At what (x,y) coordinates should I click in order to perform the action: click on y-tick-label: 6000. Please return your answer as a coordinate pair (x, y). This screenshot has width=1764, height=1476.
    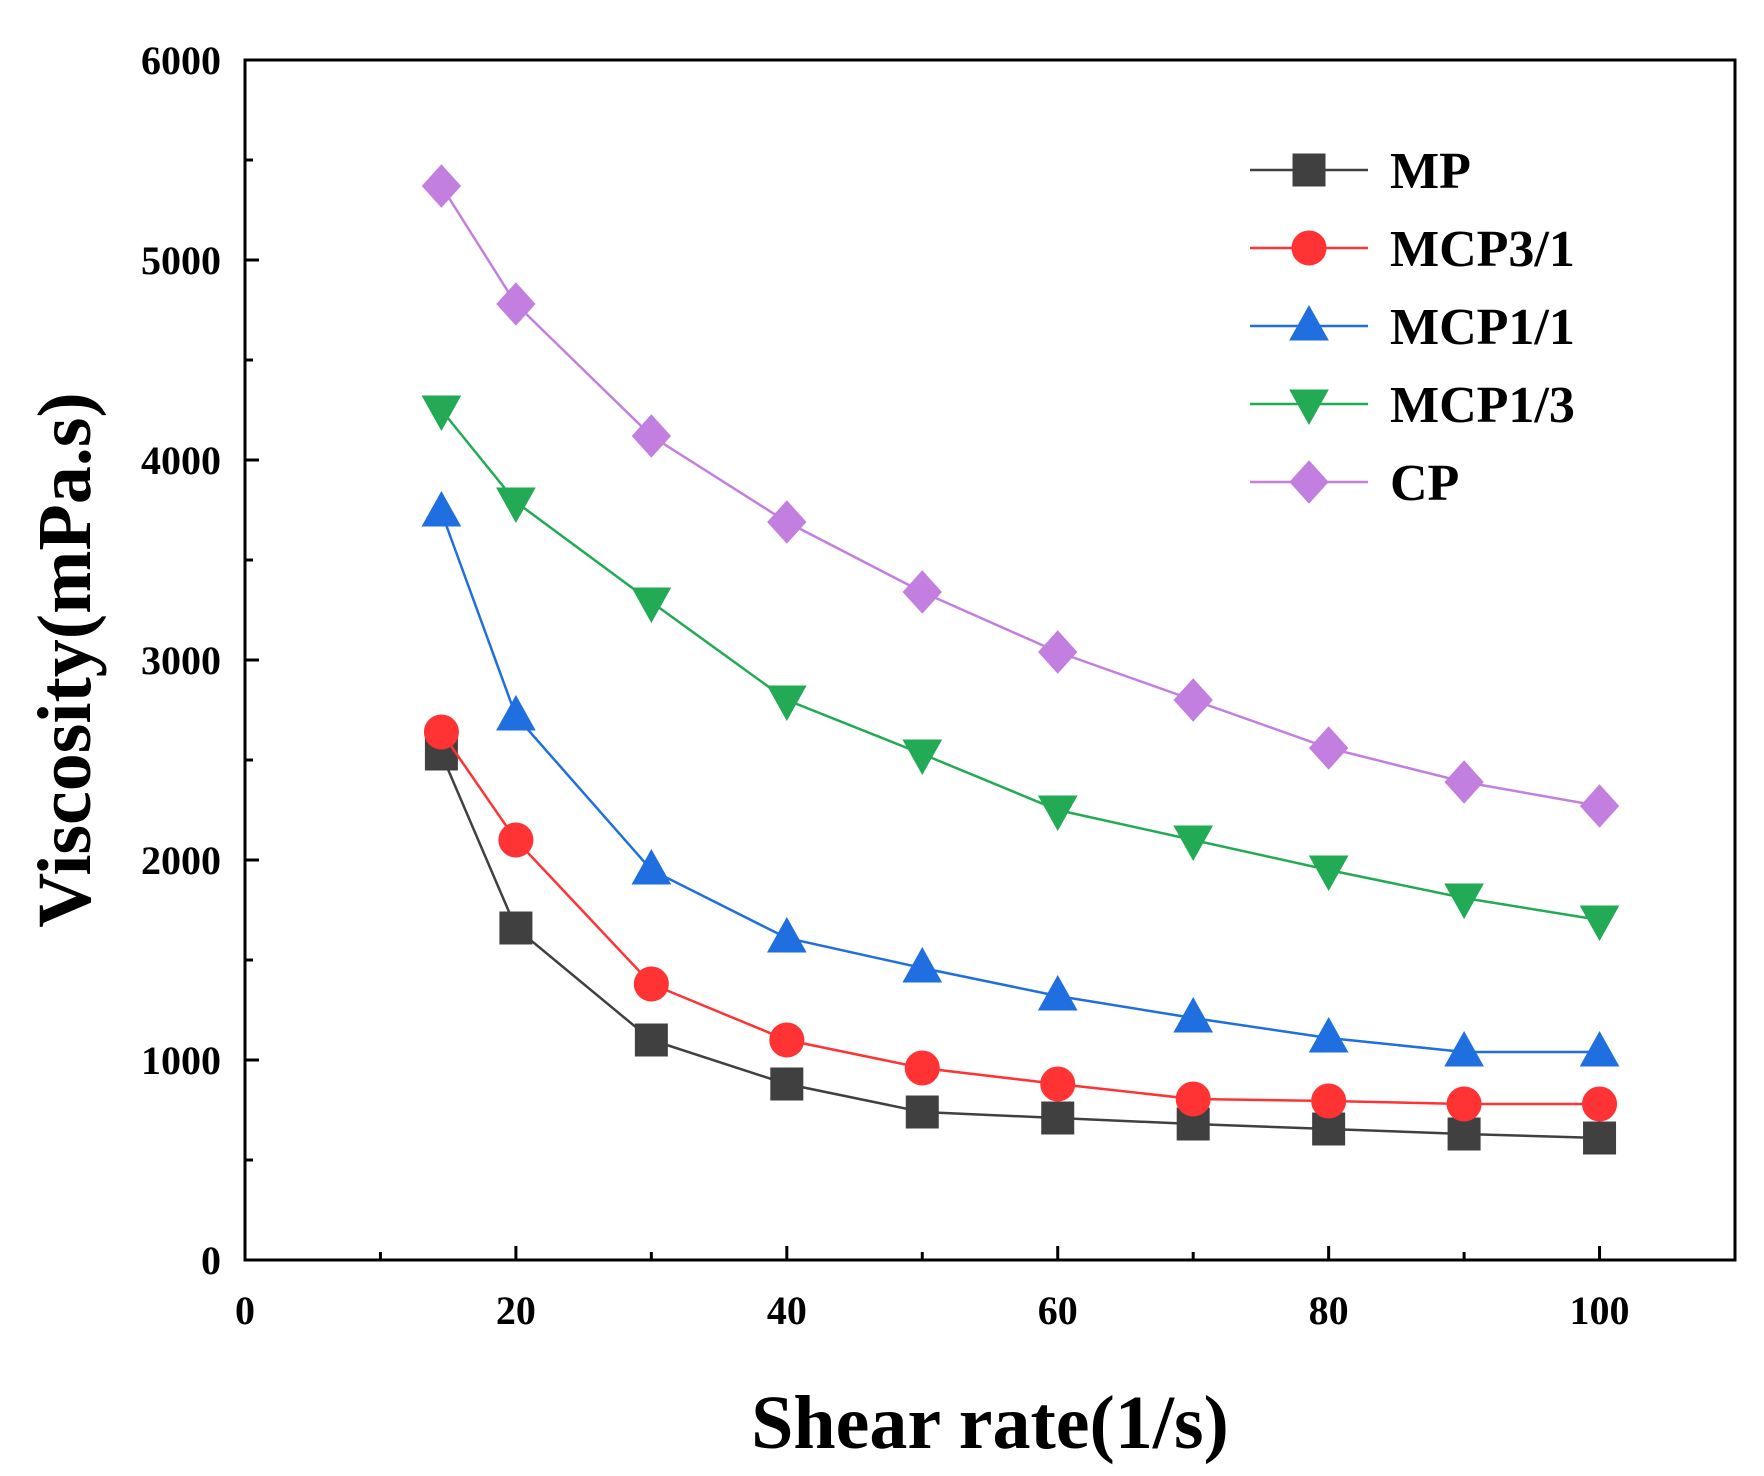
    Looking at the image, I should click on (181, 60).